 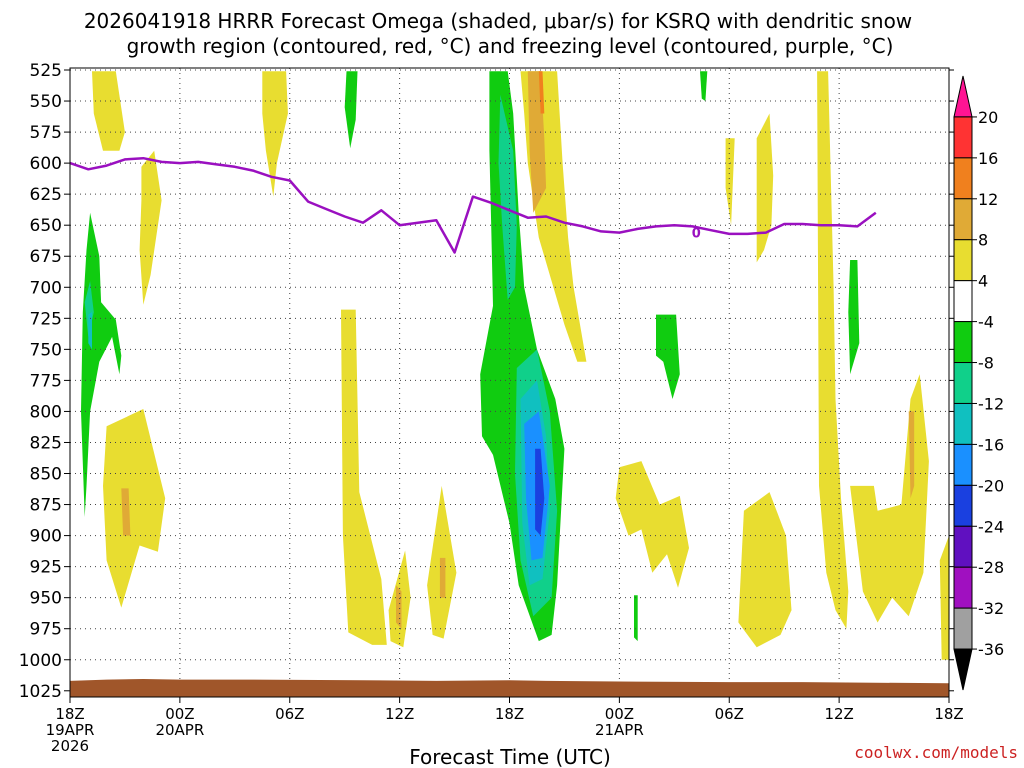 What do you see at coordinates (46, 102) in the screenshot?
I see `y-tick-label-550: 550` at bounding box center [46, 102].